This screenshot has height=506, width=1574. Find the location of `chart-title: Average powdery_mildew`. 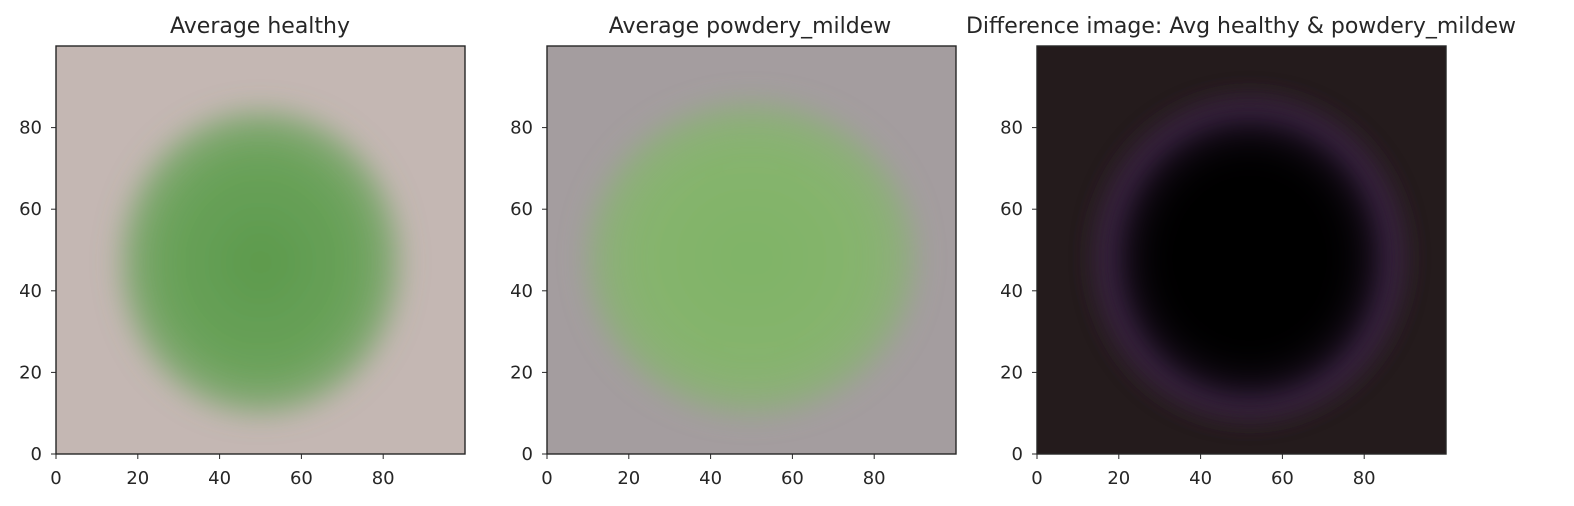

chart-title: Average powdery_mildew is located at coordinates (750, 26).